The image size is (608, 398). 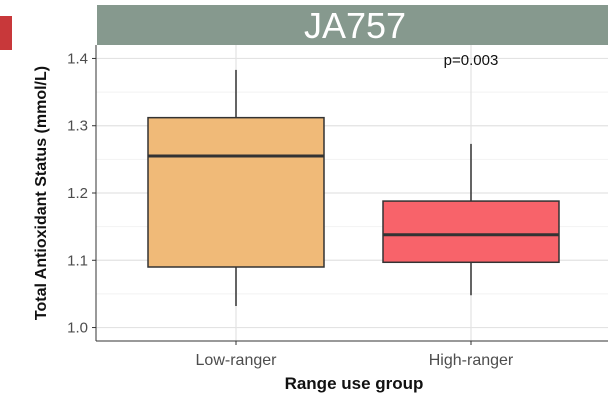 What do you see at coordinates (77, 58) in the screenshot?
I see `y-tick-label: 1.4` at bounding box center [77, 58].